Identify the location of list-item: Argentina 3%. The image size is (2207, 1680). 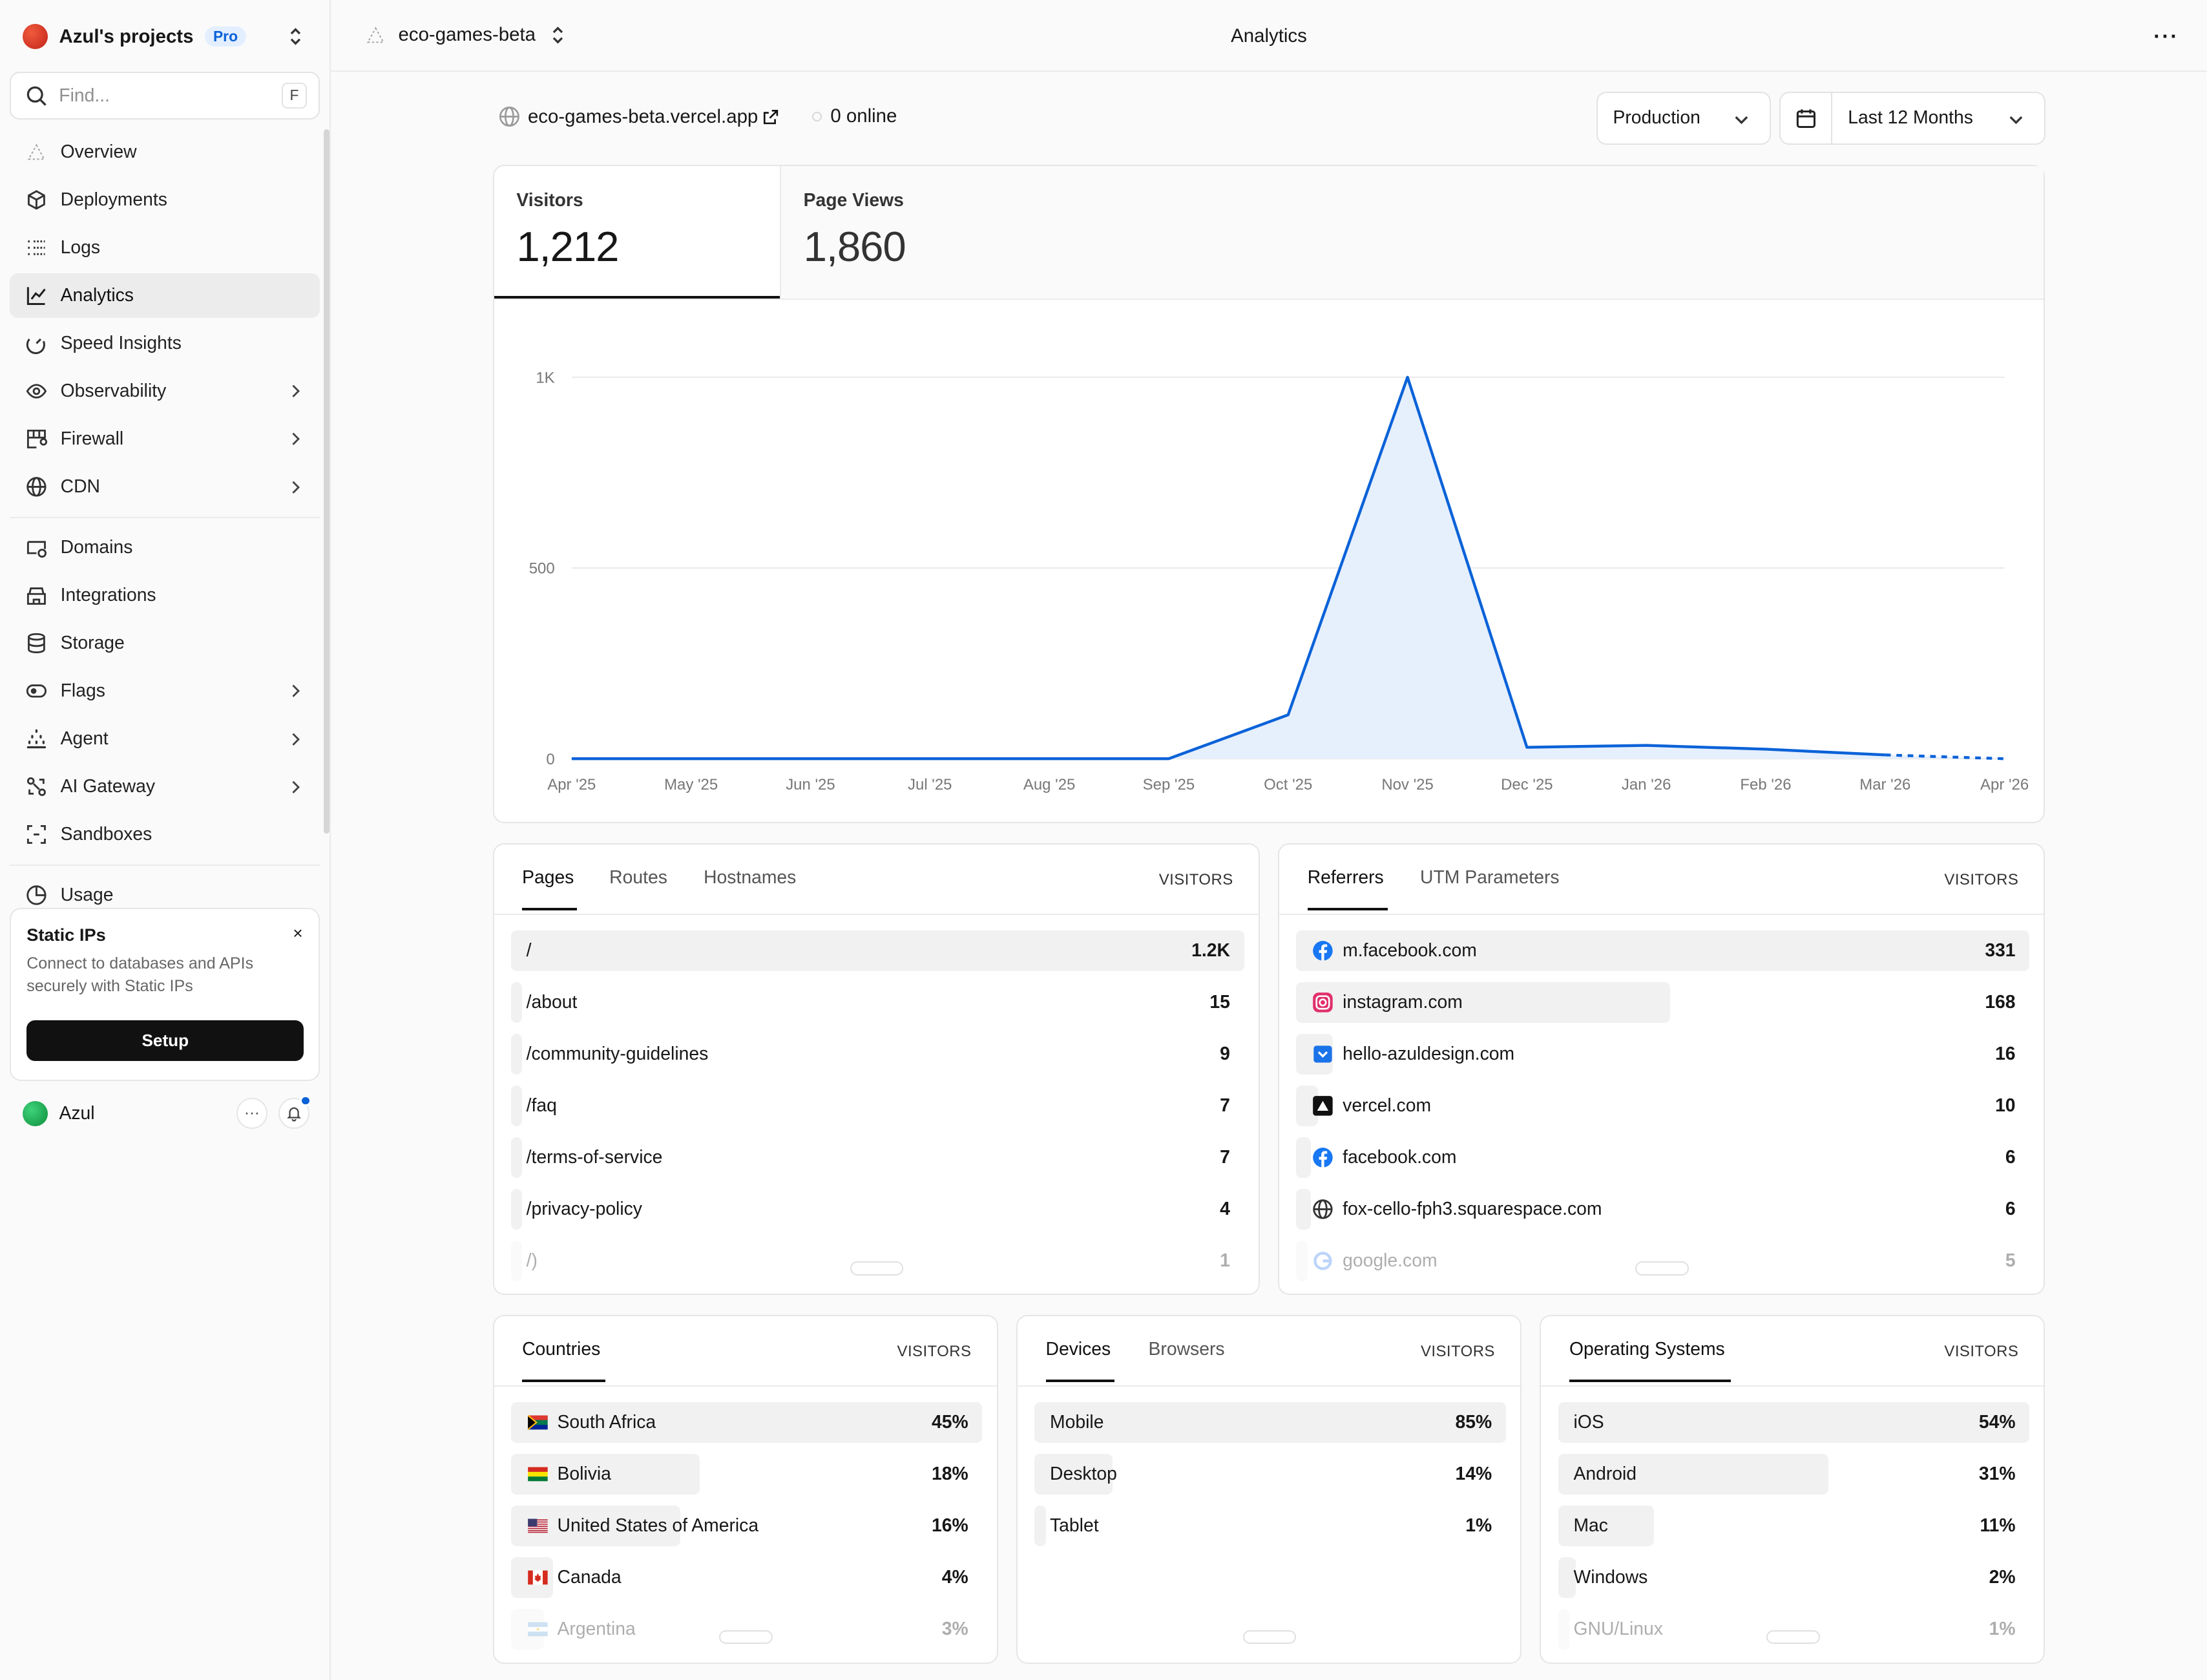
(747, 1629).